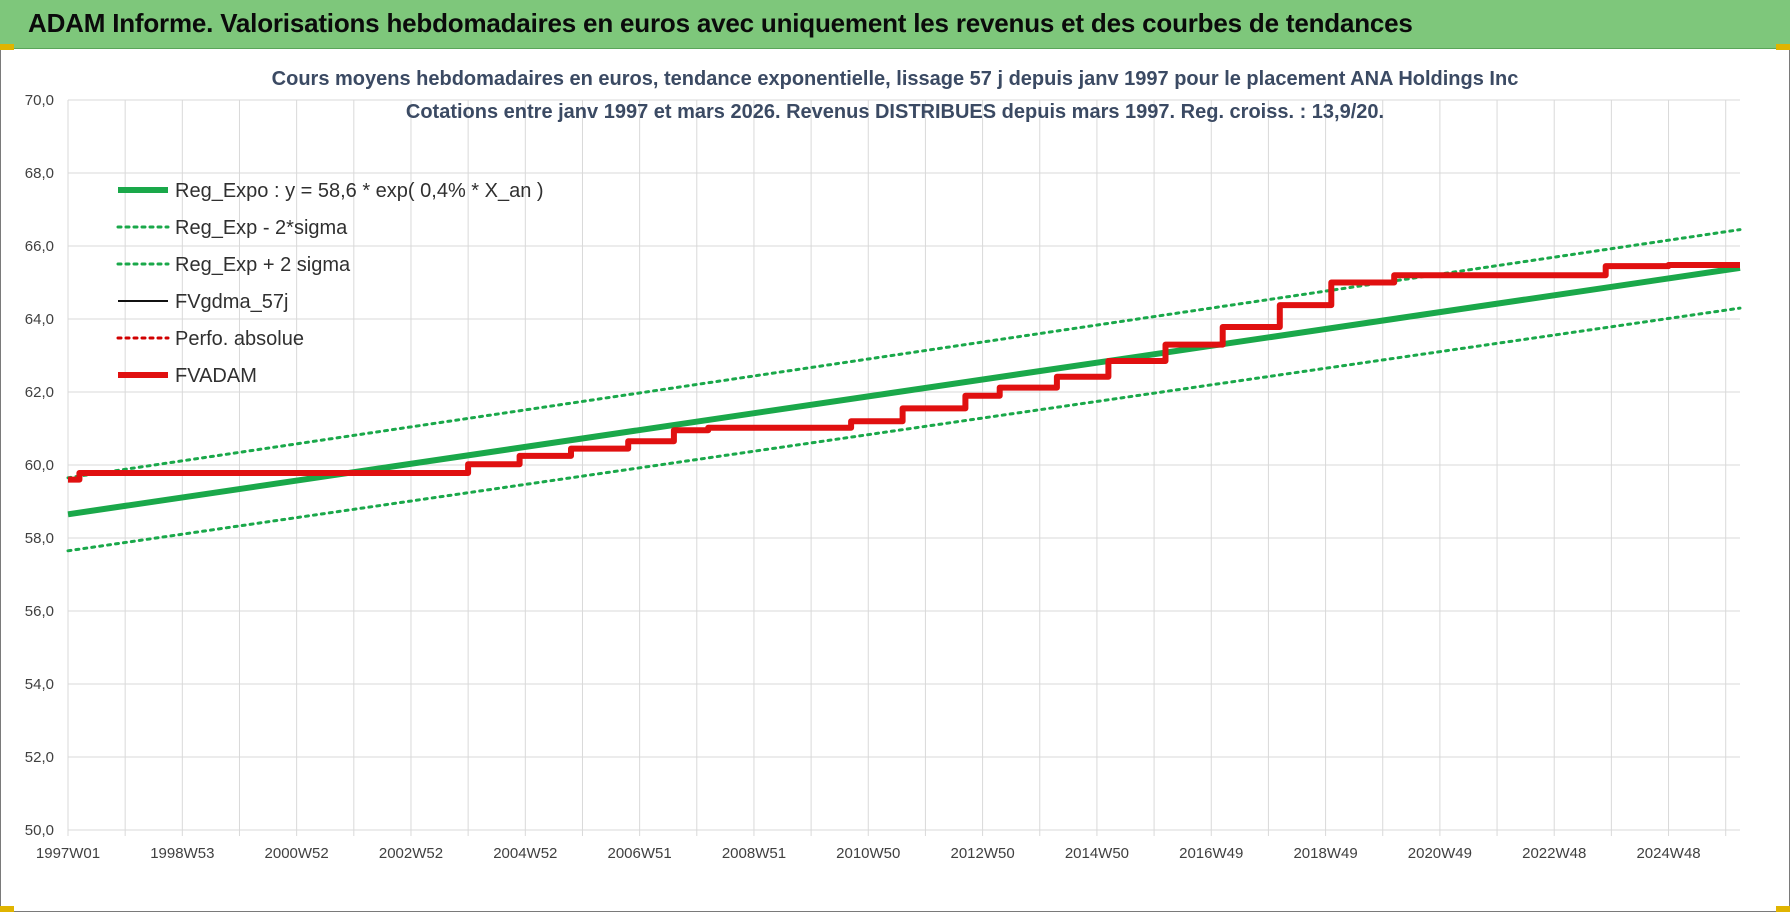 The height and width of the screenshot is (917, 1790). I want to click on y-tick-label: 64,0, so click(39, 319).